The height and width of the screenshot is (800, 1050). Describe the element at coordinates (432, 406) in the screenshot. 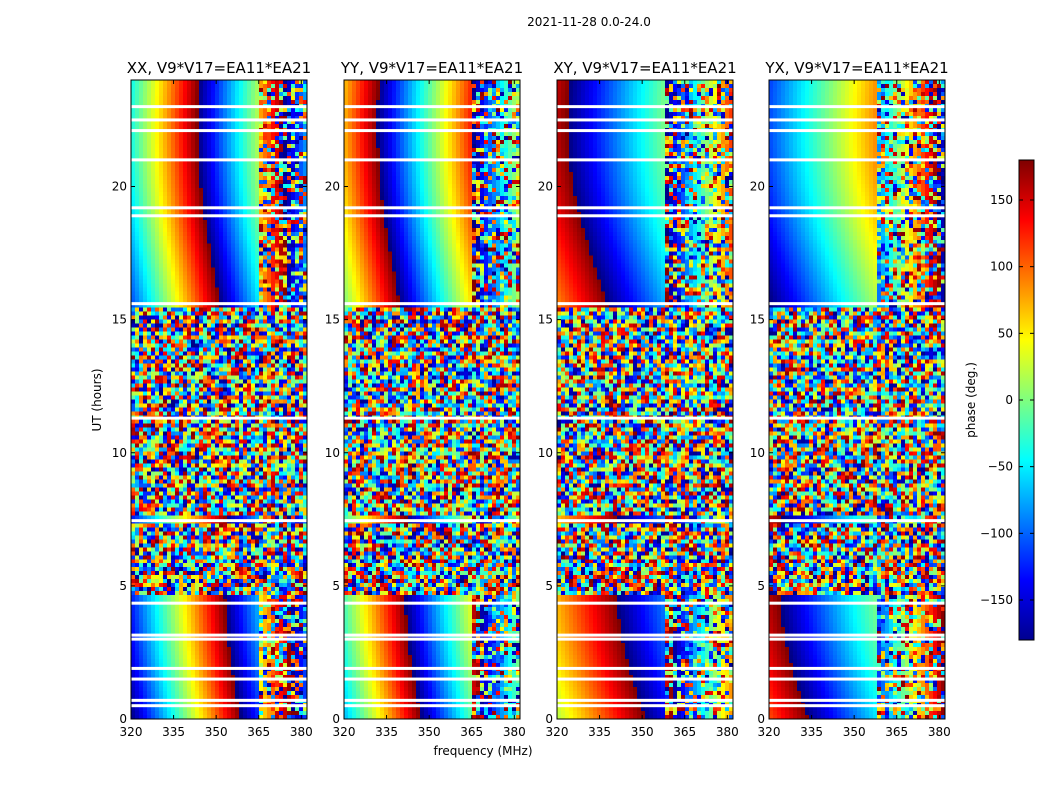

I see `blank-rows` at that location.